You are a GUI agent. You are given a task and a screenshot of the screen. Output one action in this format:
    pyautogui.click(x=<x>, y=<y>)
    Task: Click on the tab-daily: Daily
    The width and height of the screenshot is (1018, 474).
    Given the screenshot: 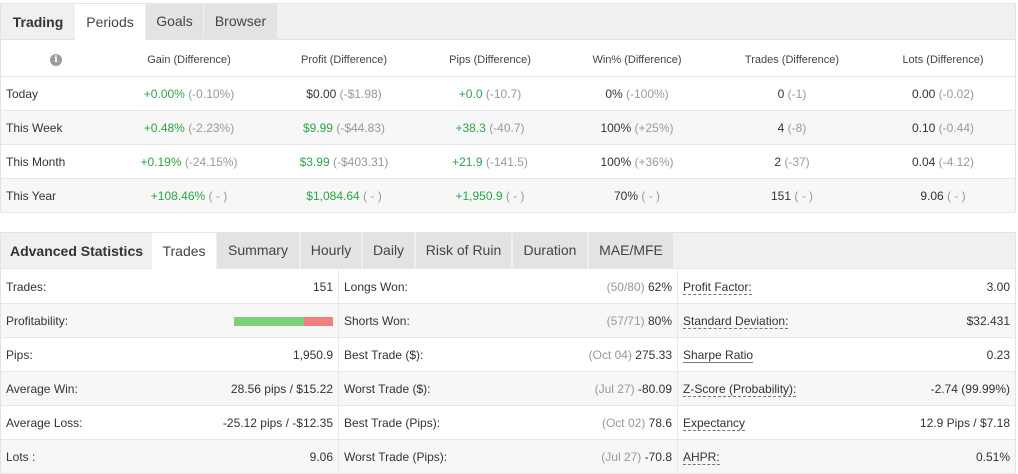 What is the action you would take?
    pyautogui.click(x=388, y=250)
    